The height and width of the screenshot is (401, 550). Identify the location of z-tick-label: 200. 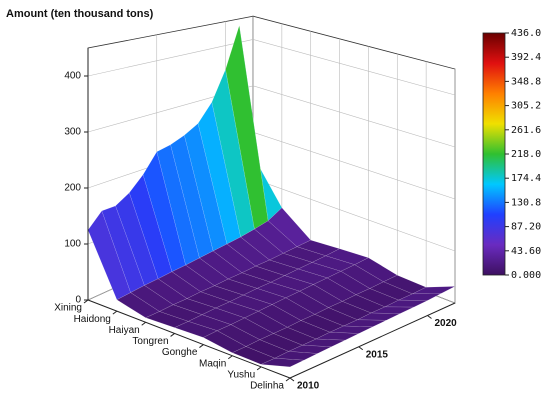
(72, 188).